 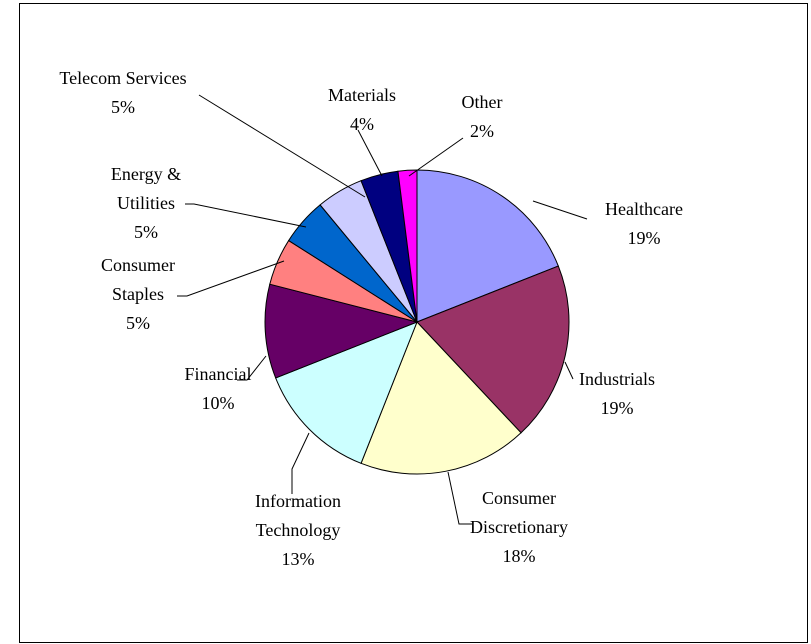 I want to click on slice-label-consumer-discretionary: Consumer Discretionary 18%, so click(x=519, y=527).